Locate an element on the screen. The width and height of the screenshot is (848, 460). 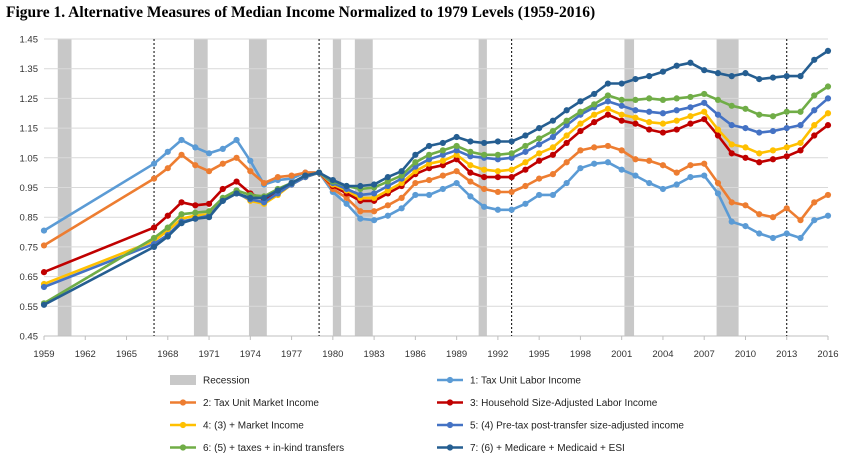
y-tick-label-7: 1.15 is located at coordinates (29, 129).